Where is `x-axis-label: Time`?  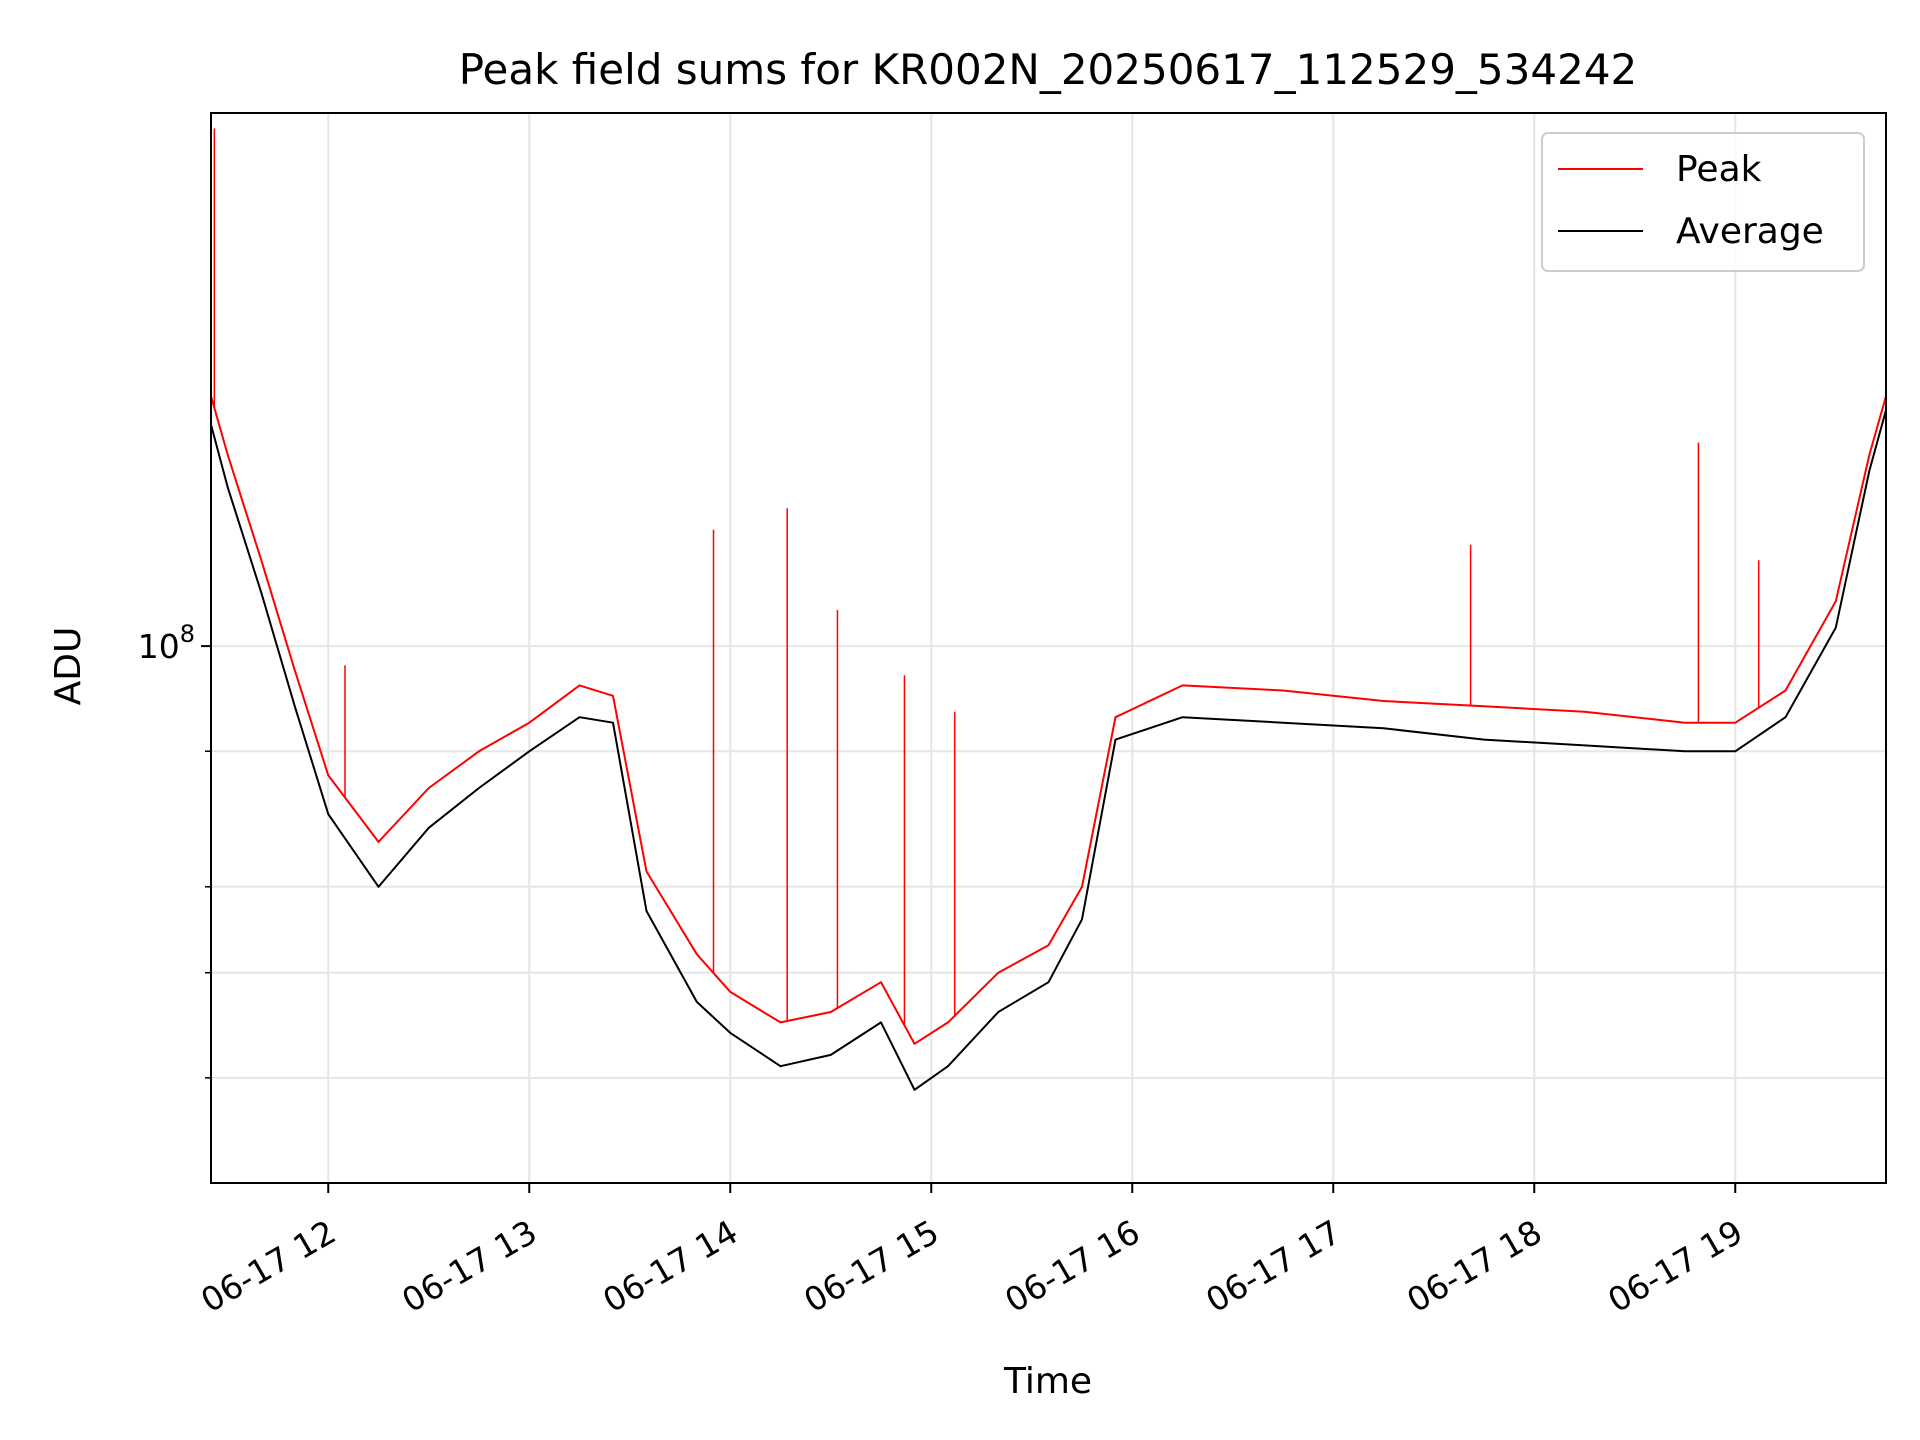 x-axis-label: Time is located at coordinates (1047, 1381).